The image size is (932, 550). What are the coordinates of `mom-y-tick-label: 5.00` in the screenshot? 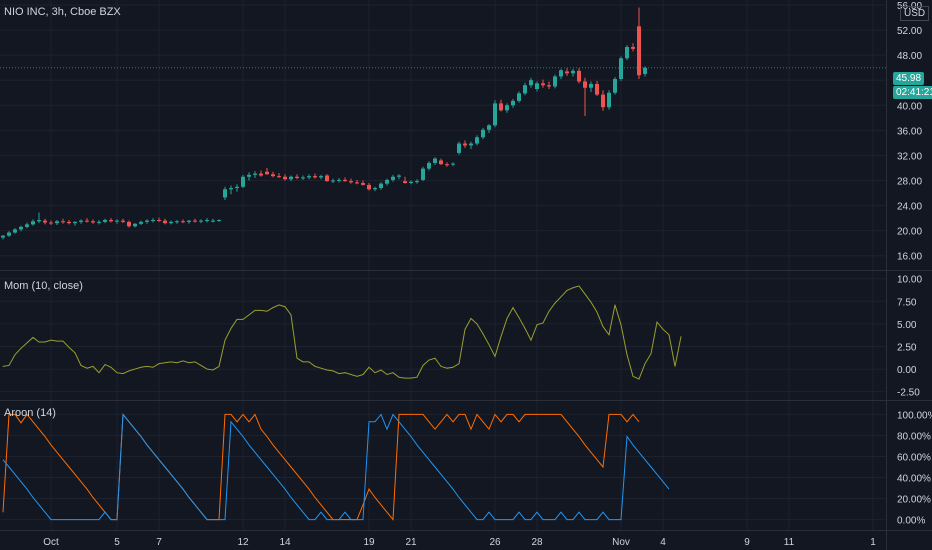 It's located at (907, 325).